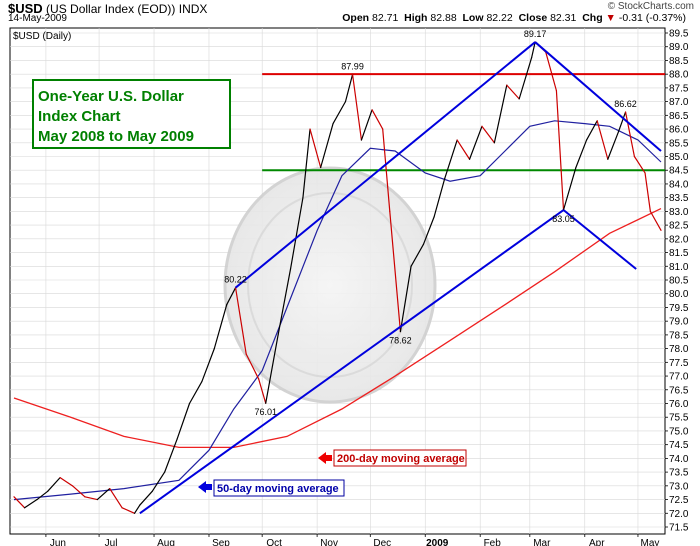 The height and width of the screenshot is (546, 700). Describe the element at coordinates (271, 488) in the screenshot. I see `callout-ma50: 50-day moving average` at that location.